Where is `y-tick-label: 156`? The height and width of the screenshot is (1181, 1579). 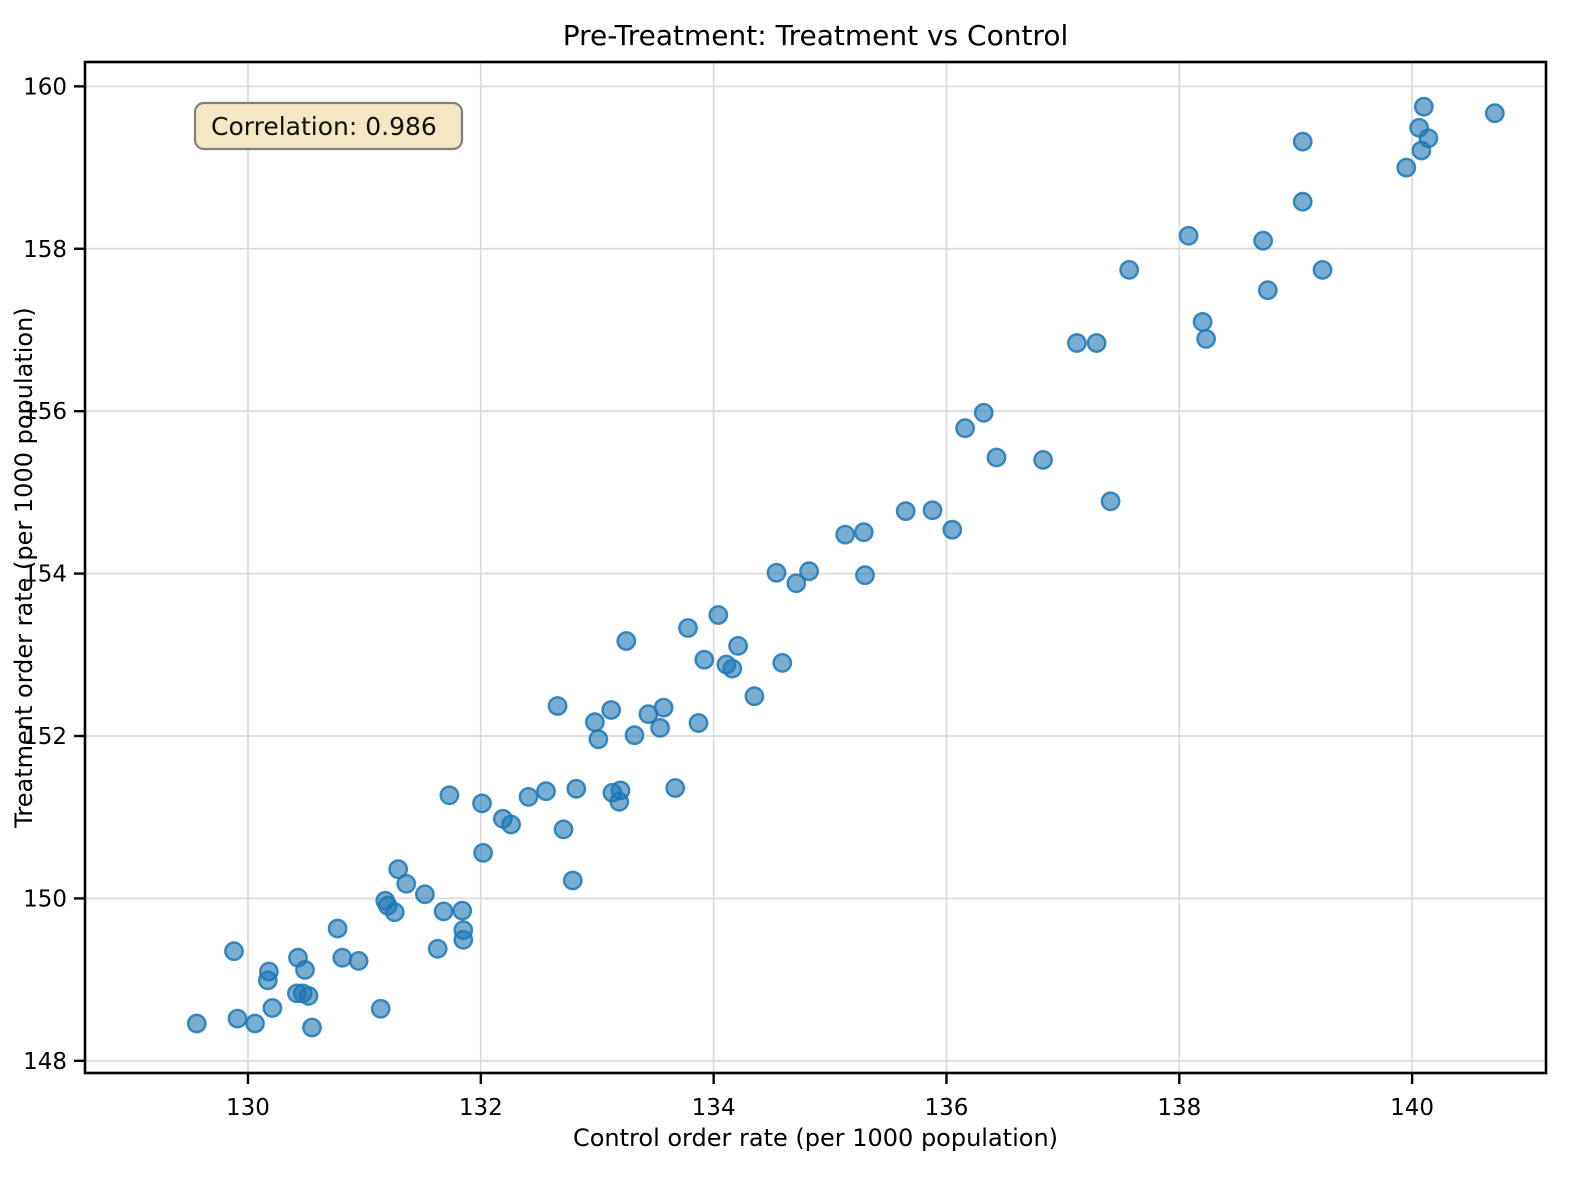 y-tick-label: 156 is located at coordinates (45, 412).